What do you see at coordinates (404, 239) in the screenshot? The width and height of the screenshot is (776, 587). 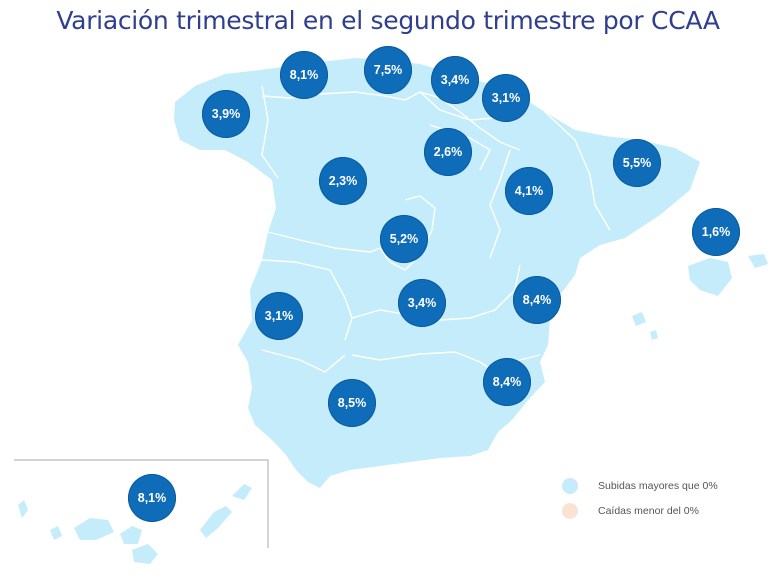 I see `region-bubble-madrid: 5,2%` at bounding box center [404, 239].